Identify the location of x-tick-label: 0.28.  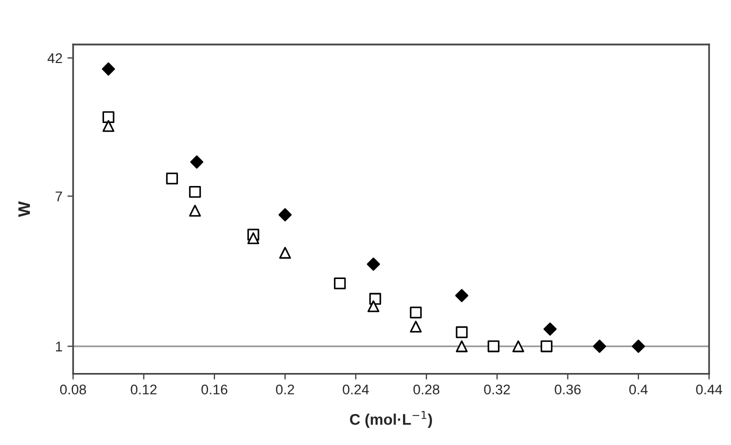
(426, 389).